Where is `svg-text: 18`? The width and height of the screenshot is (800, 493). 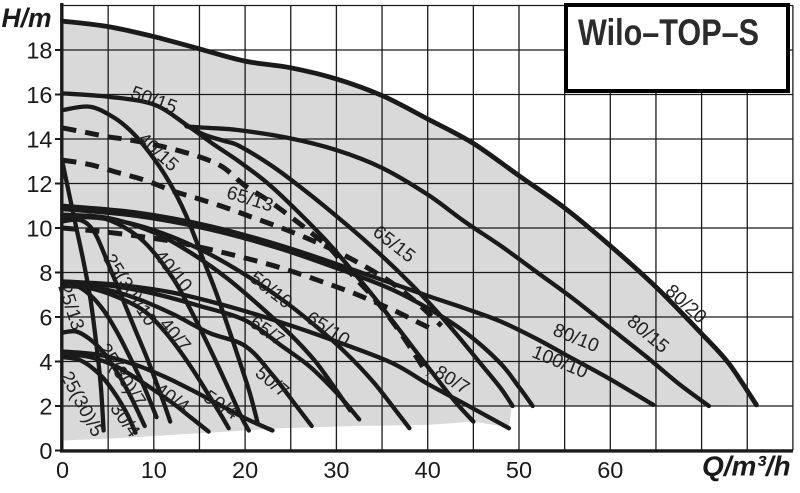
svg-text: 18 is located at coordinates (39, 51).